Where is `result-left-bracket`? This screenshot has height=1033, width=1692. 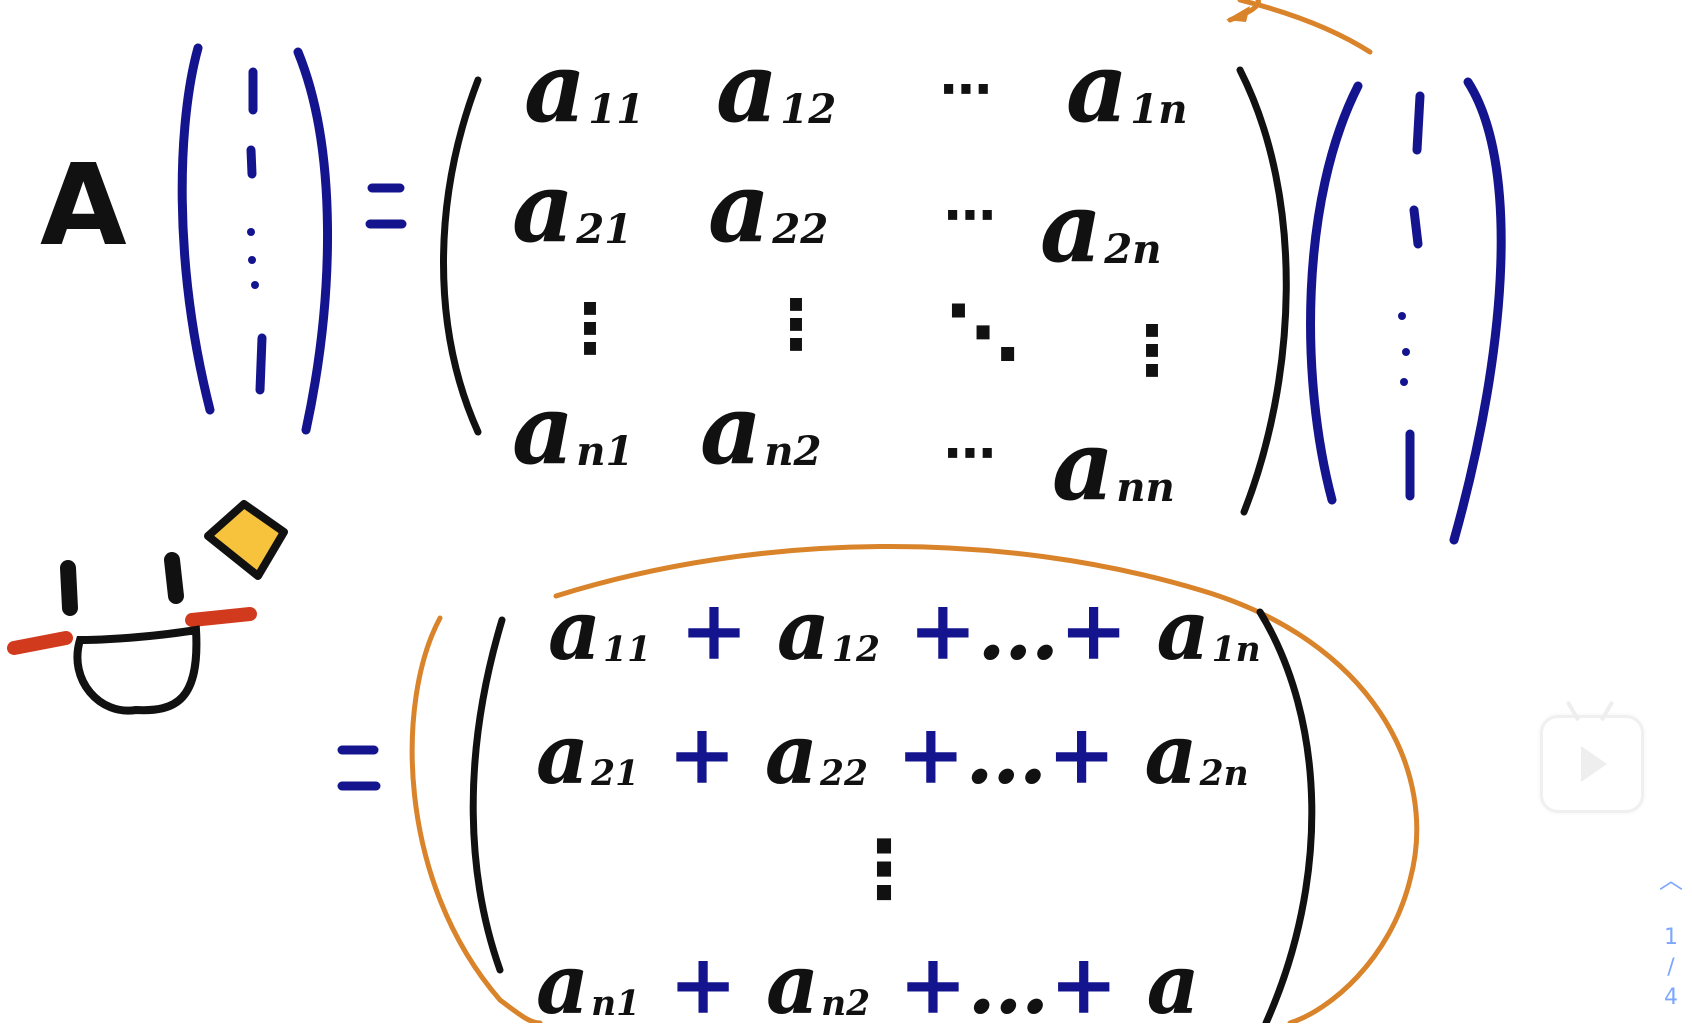
result-left-bracket is located at coordinates (487, 795).